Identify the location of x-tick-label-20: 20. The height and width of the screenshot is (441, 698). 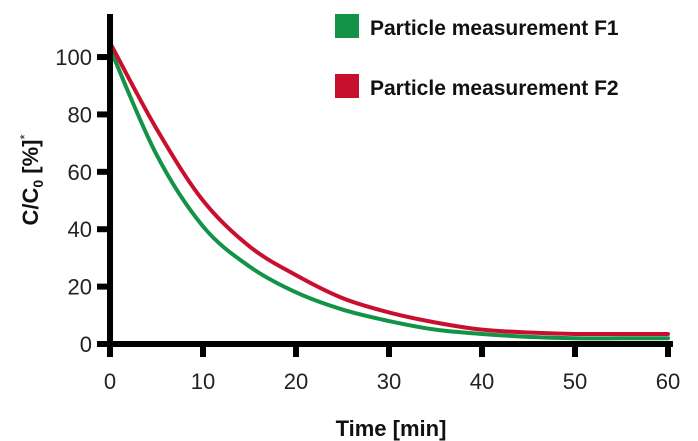
(296, 381).